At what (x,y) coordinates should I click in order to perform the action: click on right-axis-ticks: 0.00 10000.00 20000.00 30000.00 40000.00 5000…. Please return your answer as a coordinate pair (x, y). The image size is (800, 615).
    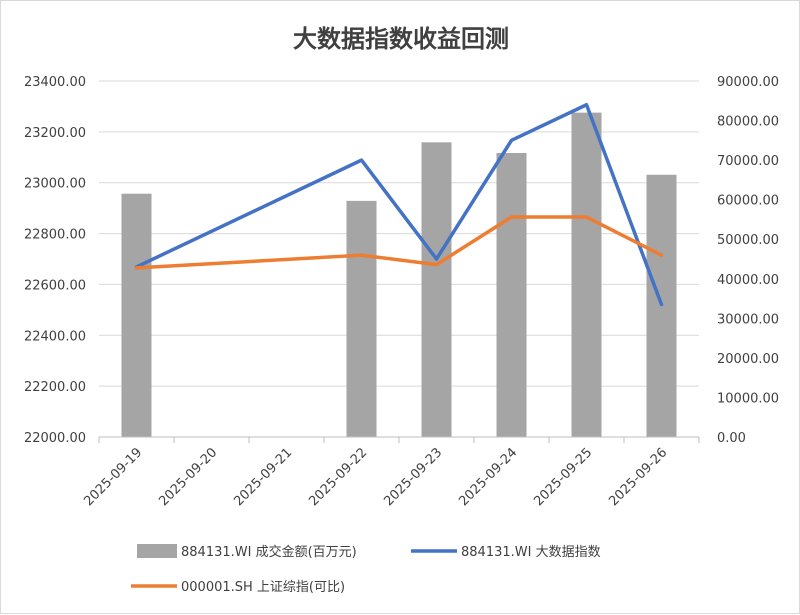
    Looking at the image, I should click on (748, 260).